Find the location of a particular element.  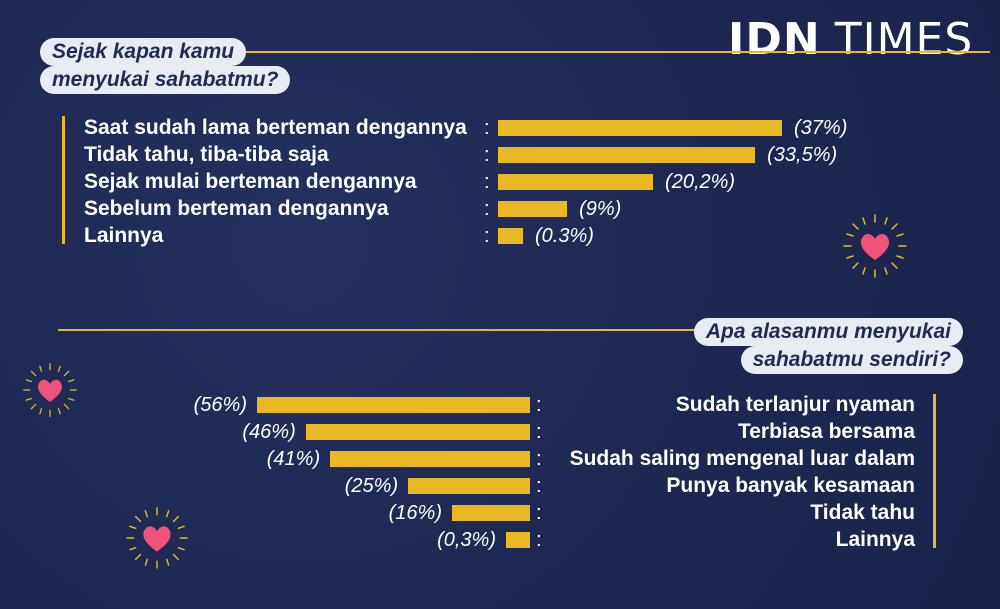

chart1-category-label: Sejak mulai berteman dengannya is located at coordinates (250, 181).